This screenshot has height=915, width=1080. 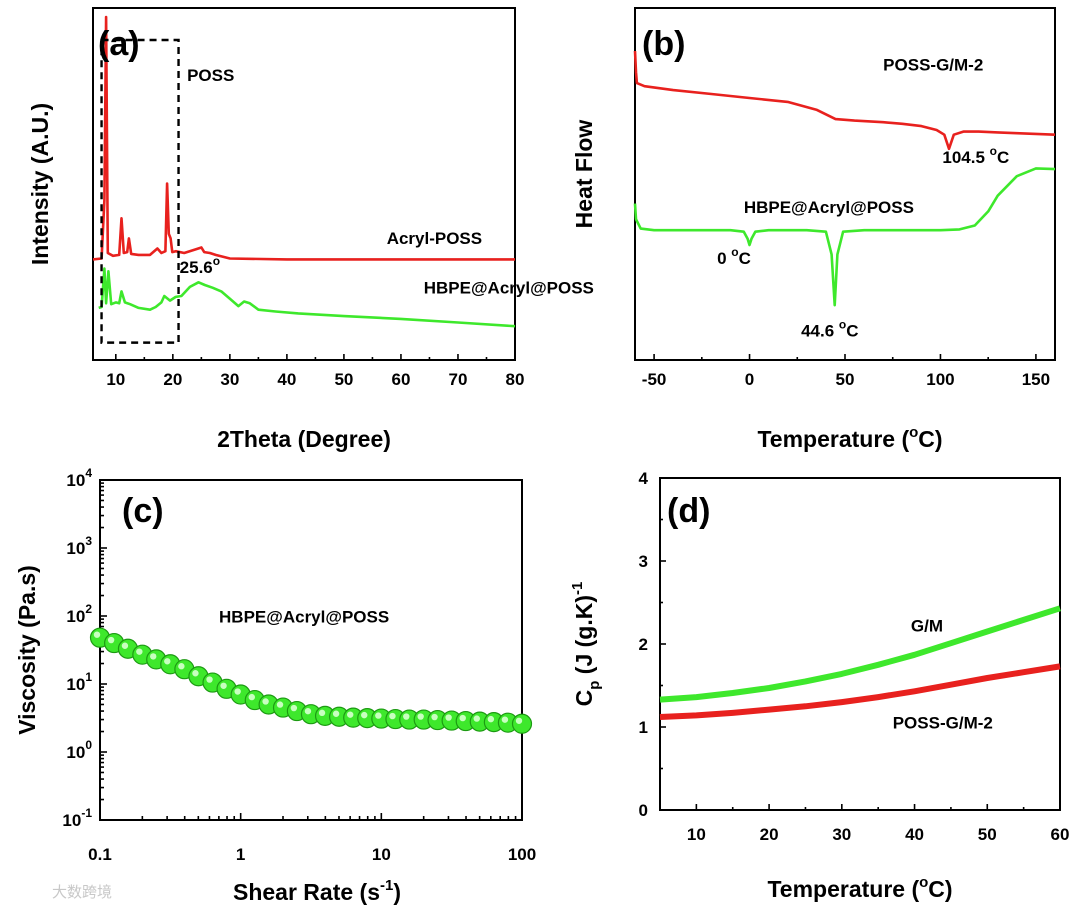 I want to click on panel-b-x-axis-label: Temperature (oC), so click(x=849, y=438).